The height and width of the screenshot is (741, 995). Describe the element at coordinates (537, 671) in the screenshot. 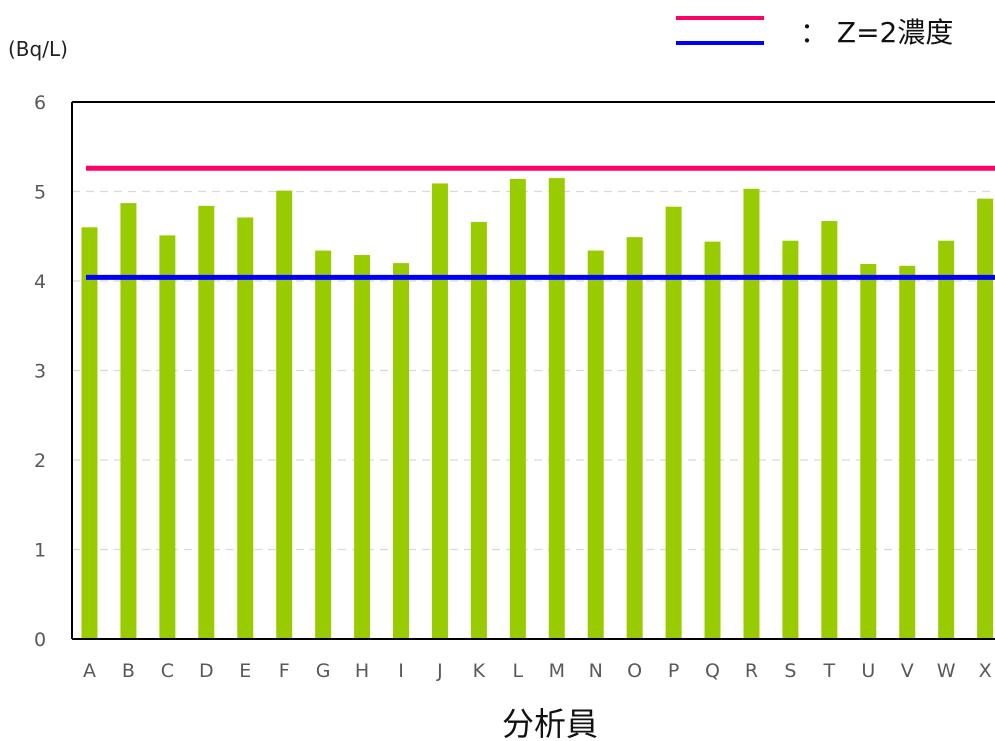

I see `x-tick-labels: A B C D E F G H I J K L M N O P Q R S T U V W X` at that location.